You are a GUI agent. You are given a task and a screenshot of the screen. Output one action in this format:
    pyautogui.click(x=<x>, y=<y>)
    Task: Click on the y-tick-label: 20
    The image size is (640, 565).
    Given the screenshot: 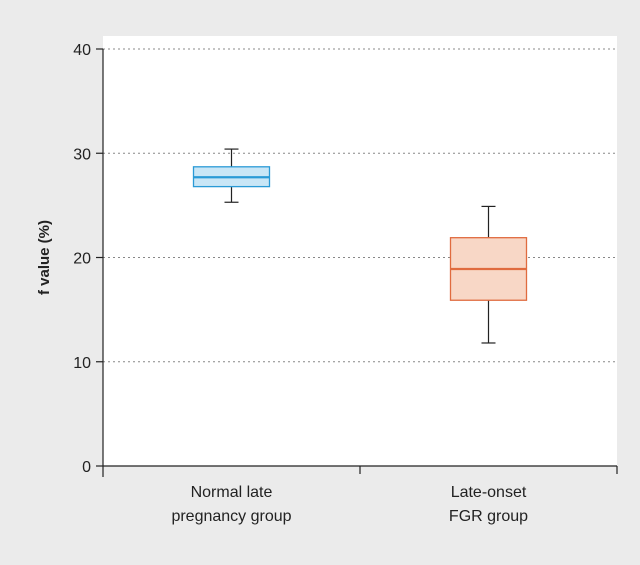 What is the action you would take?
    pyautogui.click(x=82, y=259)
    